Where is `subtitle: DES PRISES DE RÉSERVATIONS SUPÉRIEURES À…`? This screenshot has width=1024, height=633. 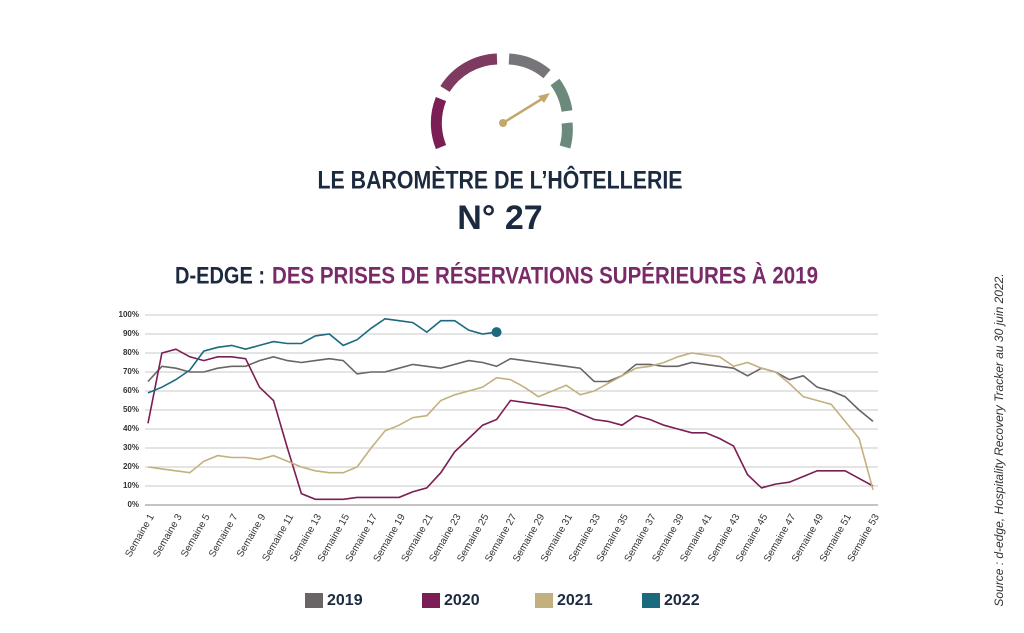 subtitle: DES PRISES DE RÉSERVATIONS SUPÉRIEURES À… is located at coordinates (545, 275).